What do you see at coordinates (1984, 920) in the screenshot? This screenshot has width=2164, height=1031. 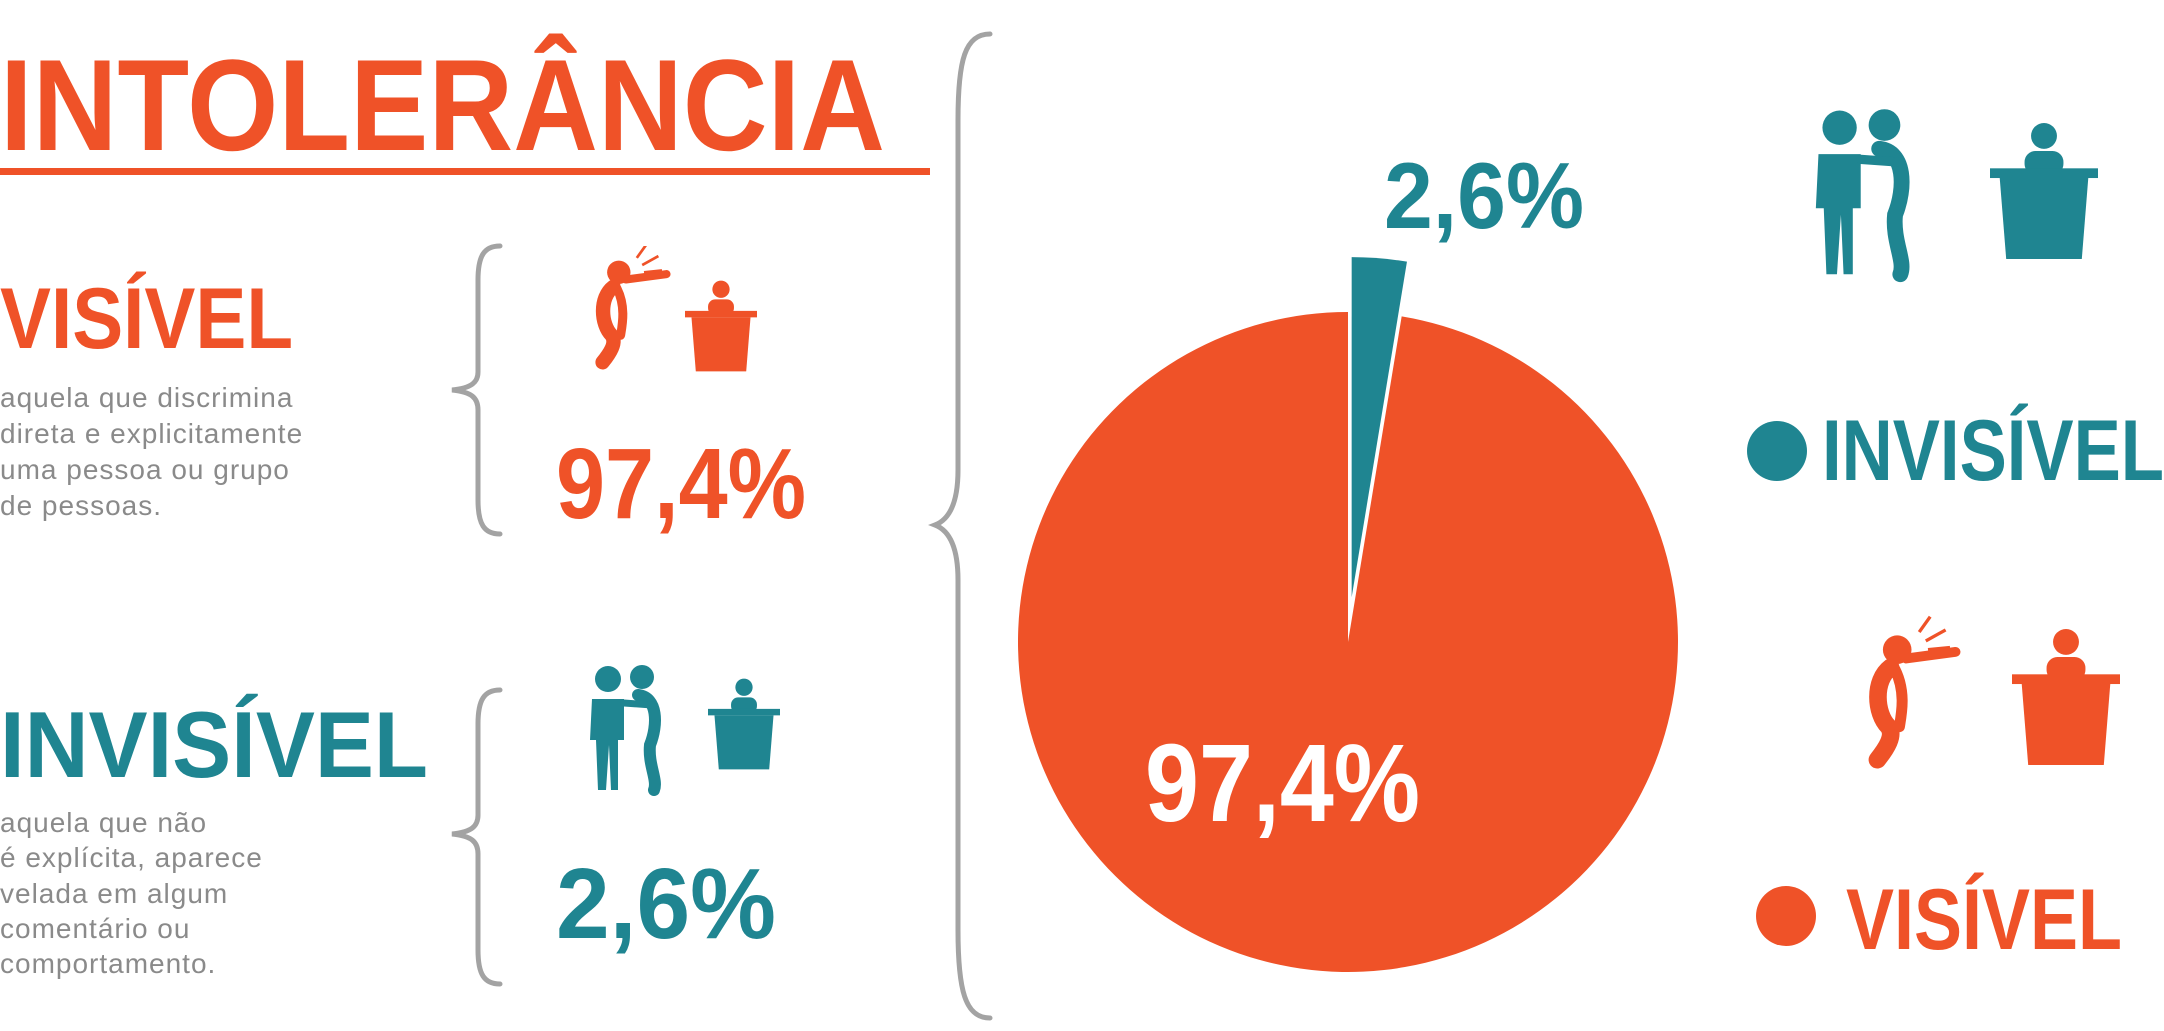 I see `legend-label: VISÍVEL` at bounding box center [1984, 920].